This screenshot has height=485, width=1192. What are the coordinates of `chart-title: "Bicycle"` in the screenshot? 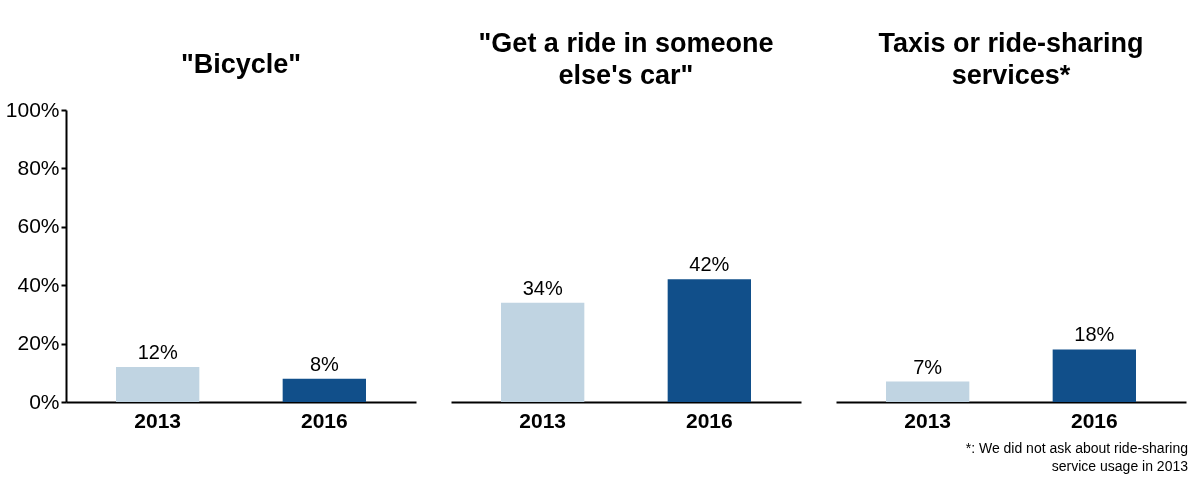 It's located at (241, 64).